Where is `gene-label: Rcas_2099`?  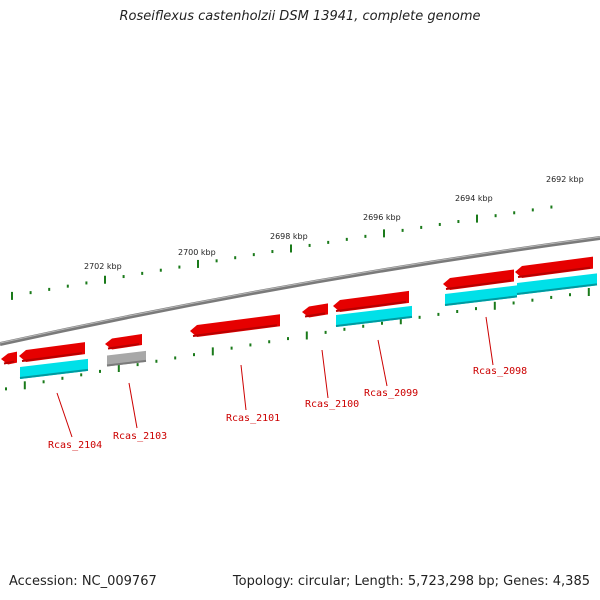 gene-label: Rcas_2099 is located at coordinates (391, 393).